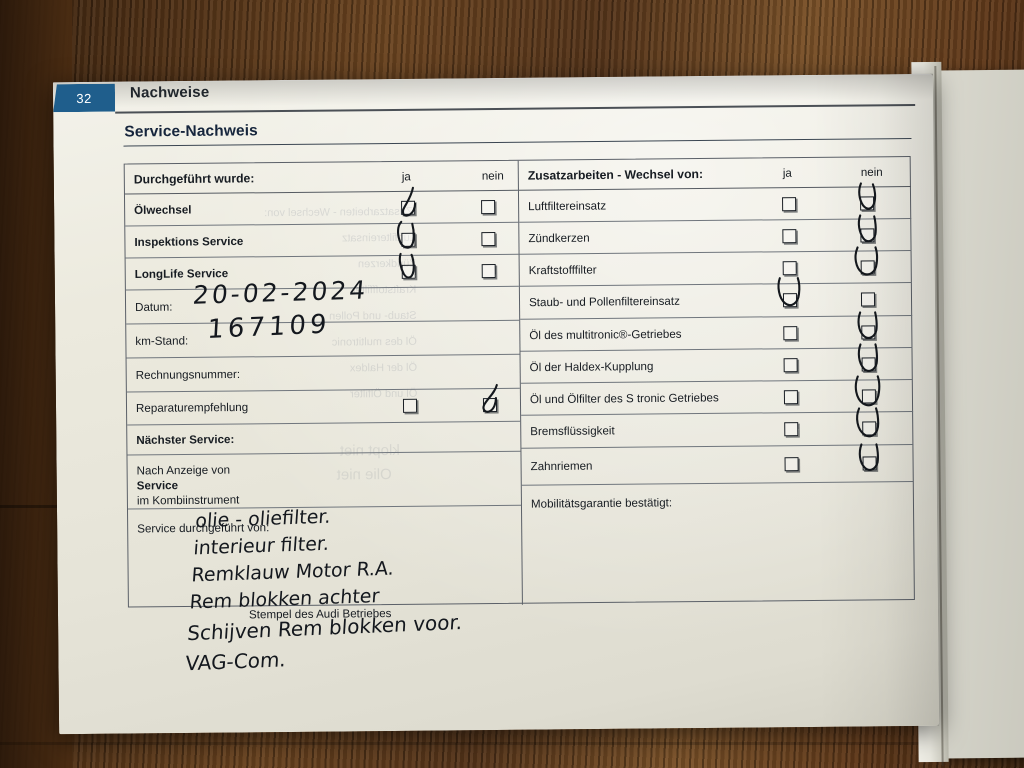 The width and height of the screenshot is (1024, 768). Describe the element at coordinates (181, 273) in the screenshot. I see `row-label: LongLife Service` at that location.